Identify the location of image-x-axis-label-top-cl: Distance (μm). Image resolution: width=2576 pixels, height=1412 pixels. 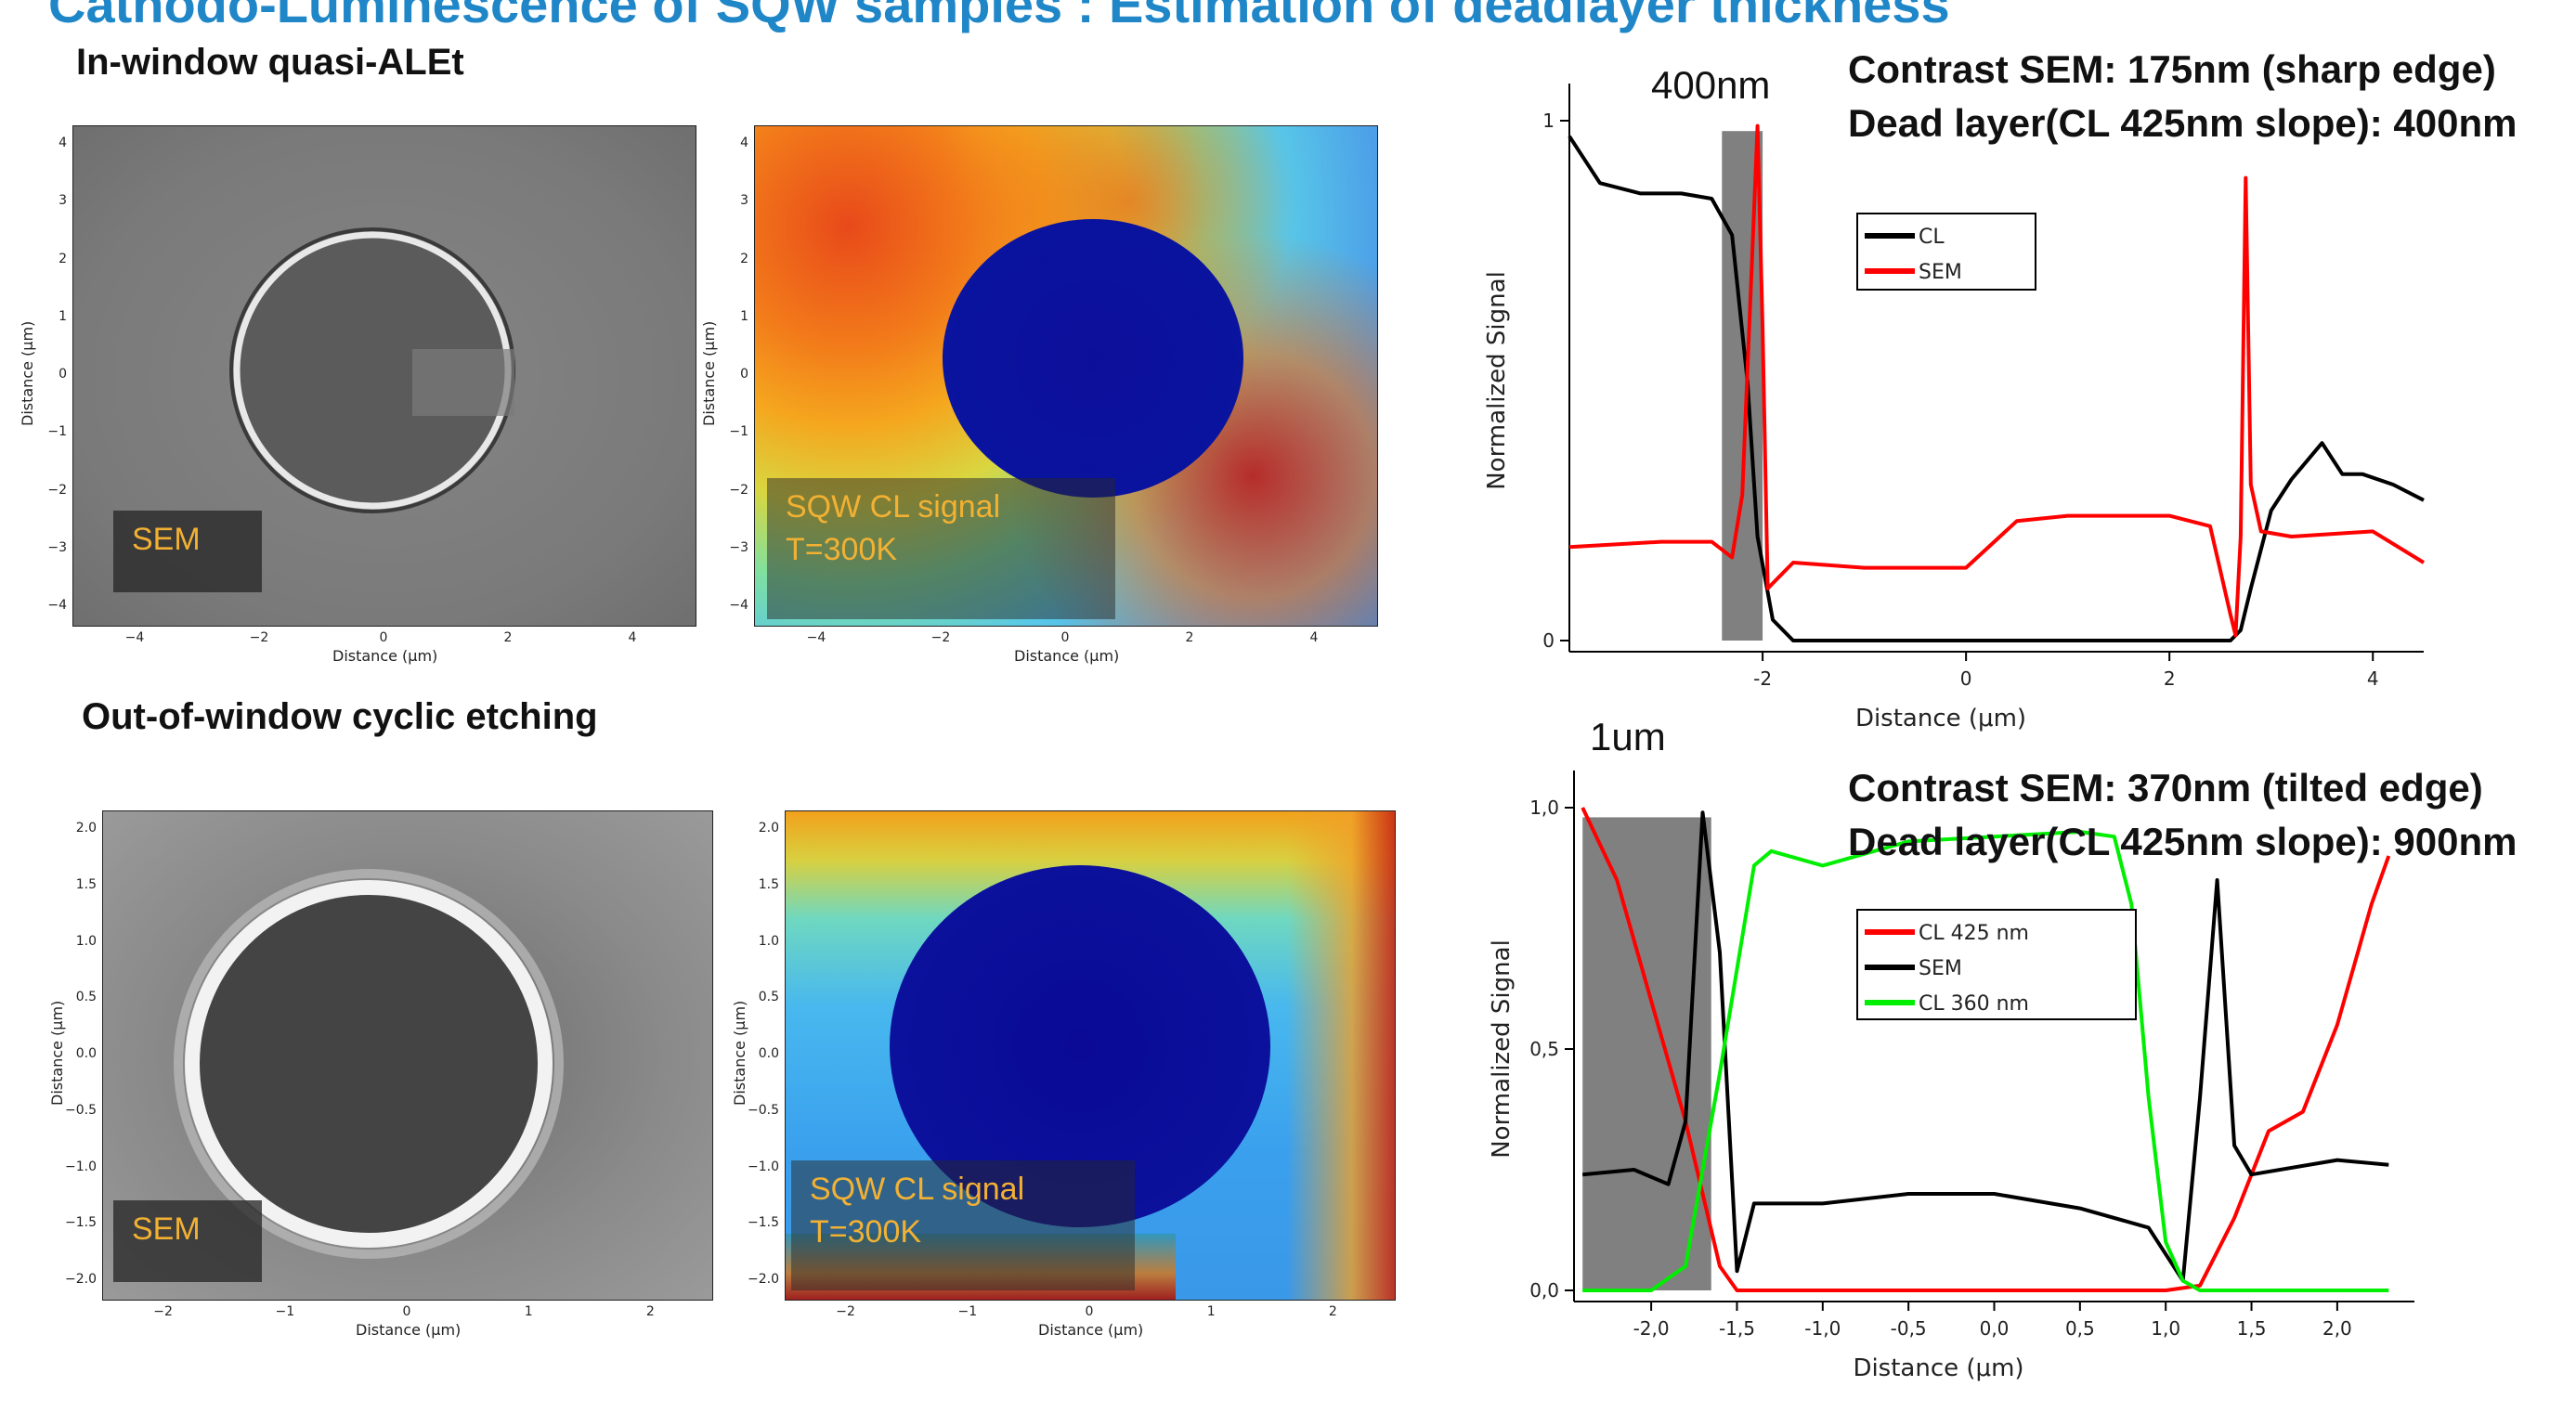
(1067, 656).